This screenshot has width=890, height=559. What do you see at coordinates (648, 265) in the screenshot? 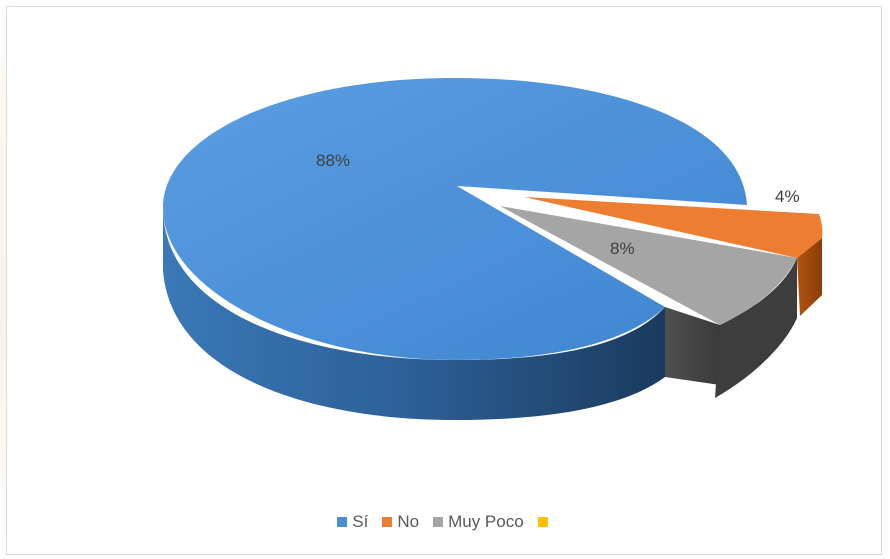
I see `slice-muy-poco` at bounding box center [648, 265].